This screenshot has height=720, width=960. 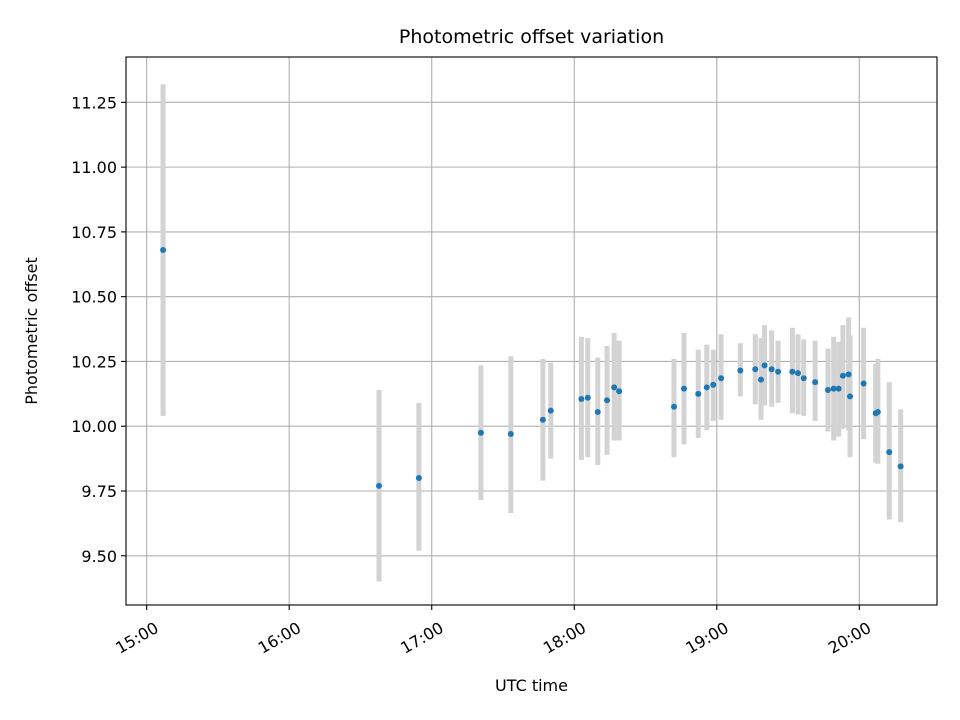 What do you see at coordinates (98, 329) in the screenshot?
I see `y-axis-ticks: 9.50 9.75 10.00 10.25 10.50 10.75 11.00 11.25` at bounding box center [98, 329].